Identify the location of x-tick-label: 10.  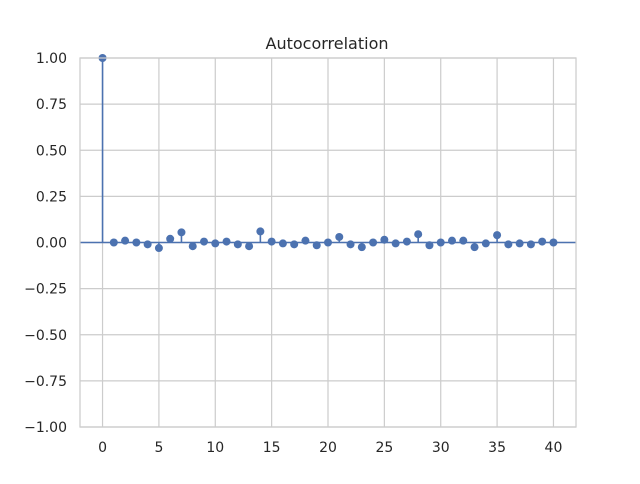
(215, 448).